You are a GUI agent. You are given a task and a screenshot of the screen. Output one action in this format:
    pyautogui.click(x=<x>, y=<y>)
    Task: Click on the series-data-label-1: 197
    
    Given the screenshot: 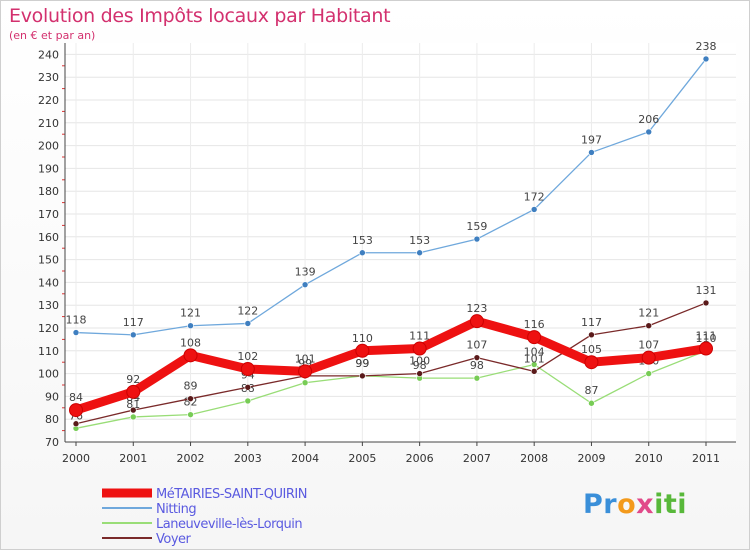 What is the action you would take?
    pyautogui.click(x=591, y=139)
    